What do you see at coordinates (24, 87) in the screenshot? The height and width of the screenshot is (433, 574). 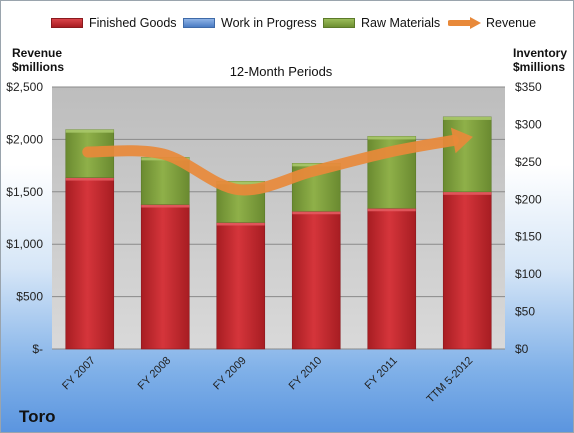 I see `left-tick-label: $2,500` at bounding box center [24, 87].